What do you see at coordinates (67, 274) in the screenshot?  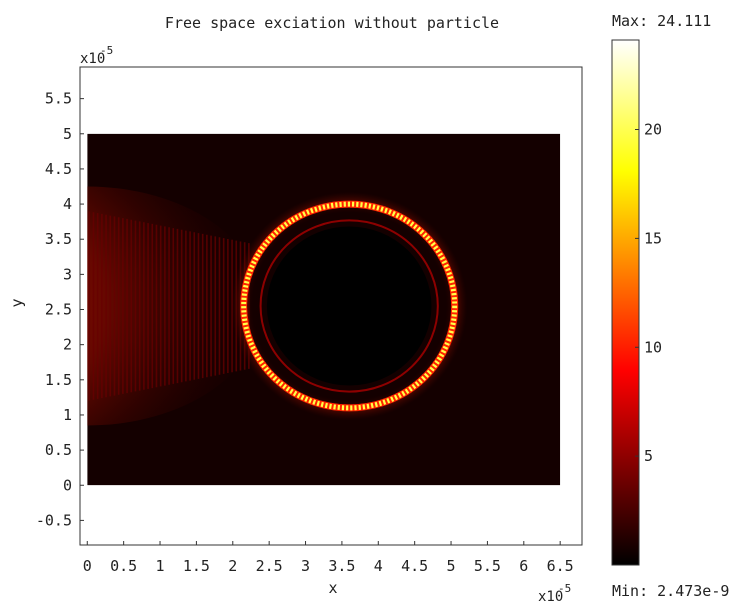 I see `y-tick-label: 3` at bounding box center [67, 274].